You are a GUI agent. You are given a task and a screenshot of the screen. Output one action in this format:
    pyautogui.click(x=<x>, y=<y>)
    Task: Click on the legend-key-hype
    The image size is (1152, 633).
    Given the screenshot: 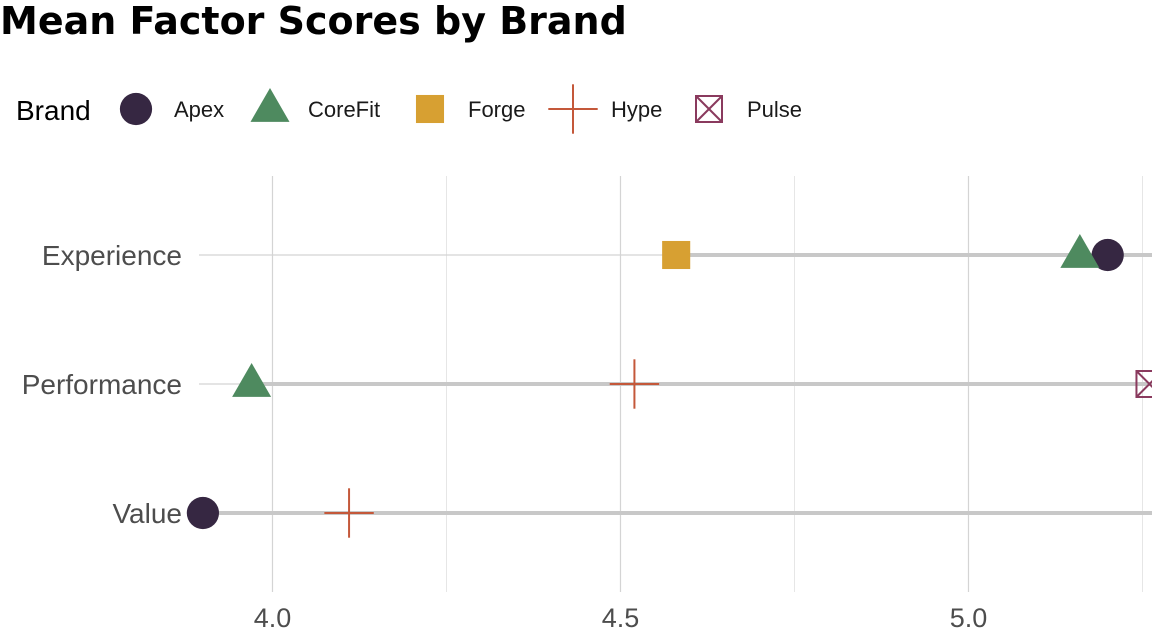 What is the action you would take?
    pyautogui.click(x=573, y=109)
    